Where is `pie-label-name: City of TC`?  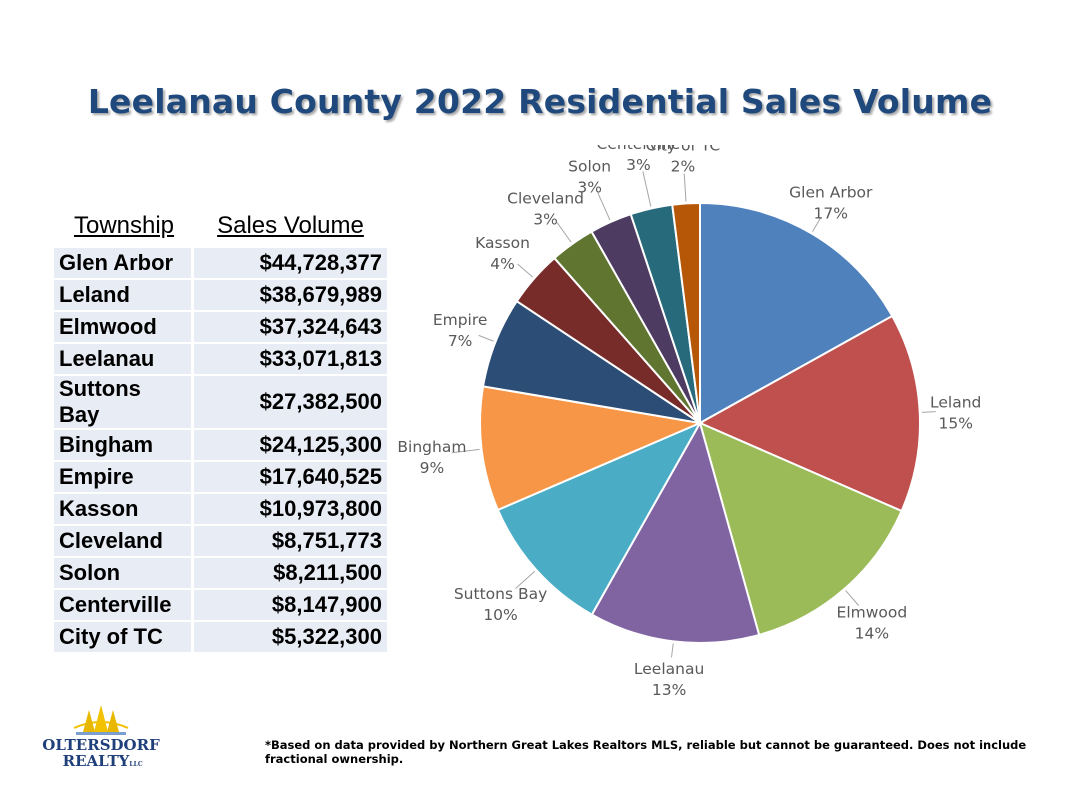
pie-label-name: City of TC is located at coordinates (683, 150).